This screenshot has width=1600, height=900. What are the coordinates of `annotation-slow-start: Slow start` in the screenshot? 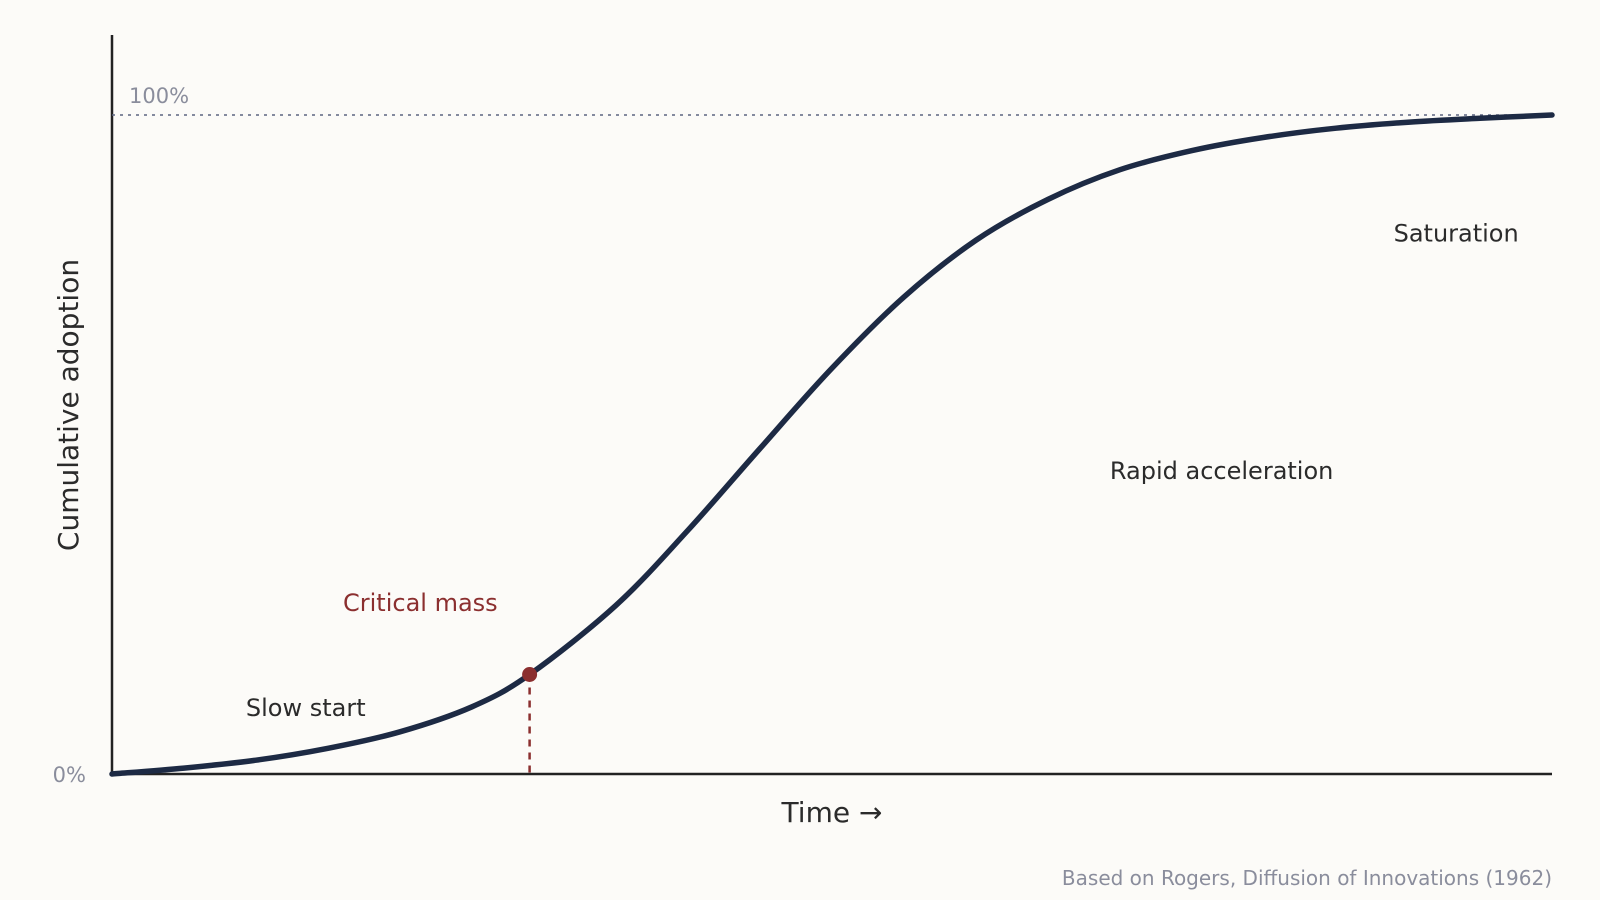 It's located at (306, 708).